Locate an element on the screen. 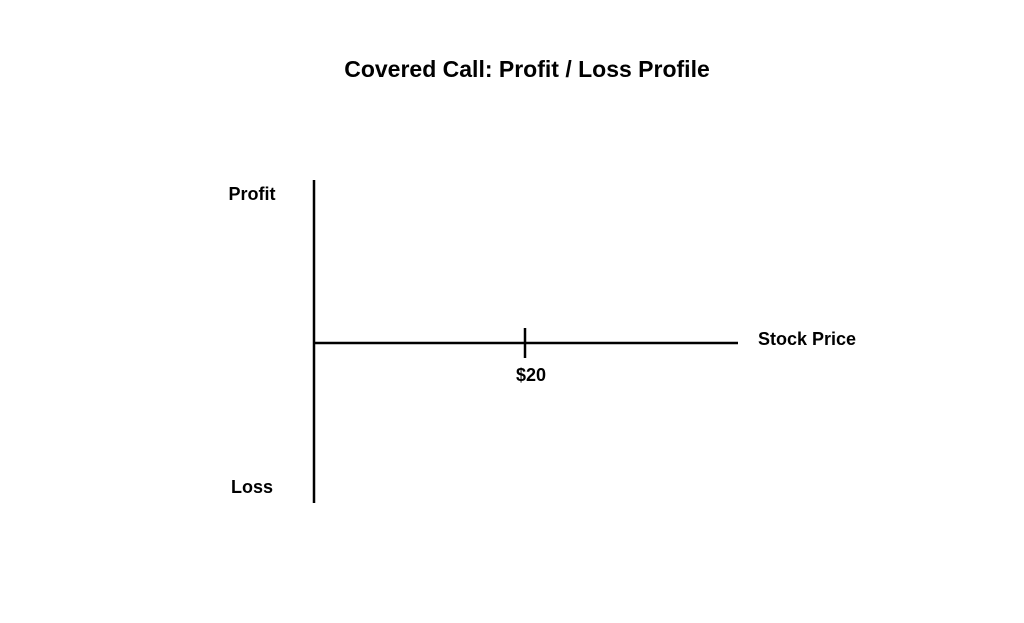 This screenshot has height=623, width=1024. x-ticks: $20 is located at coordinates (531, 356).